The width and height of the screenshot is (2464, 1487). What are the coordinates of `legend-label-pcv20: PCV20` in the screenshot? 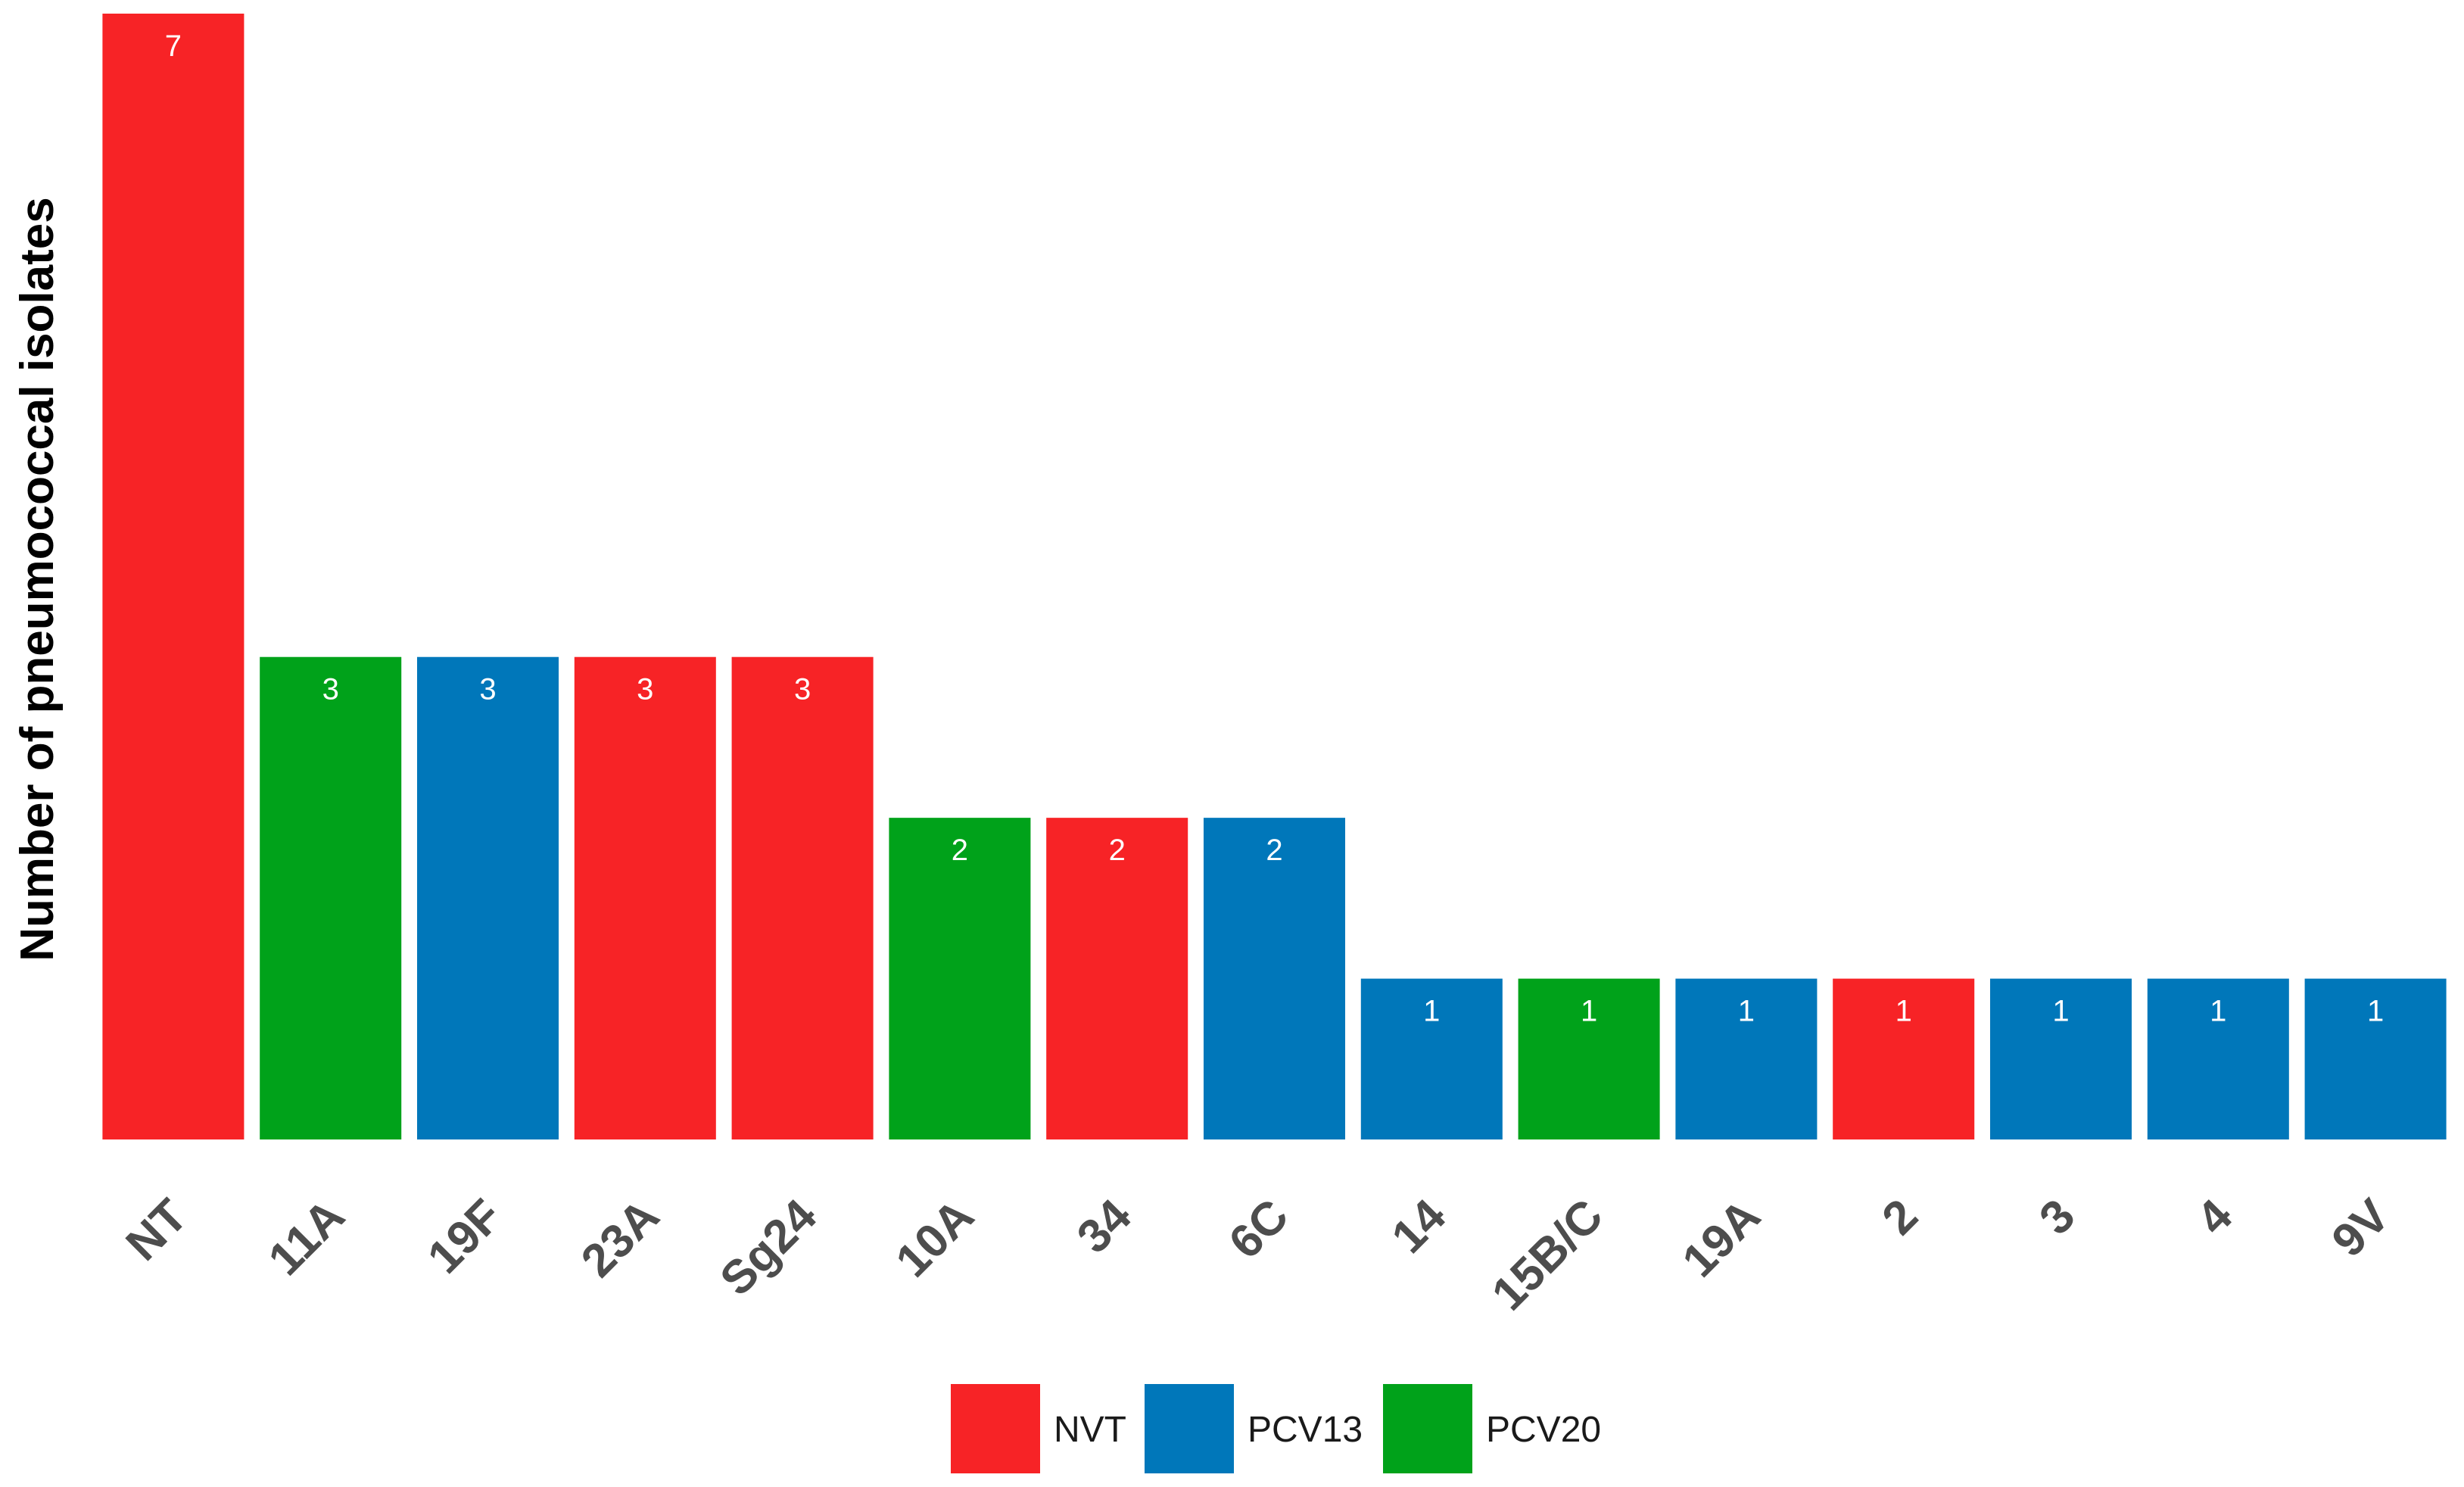 It's located at (1543, 1430).